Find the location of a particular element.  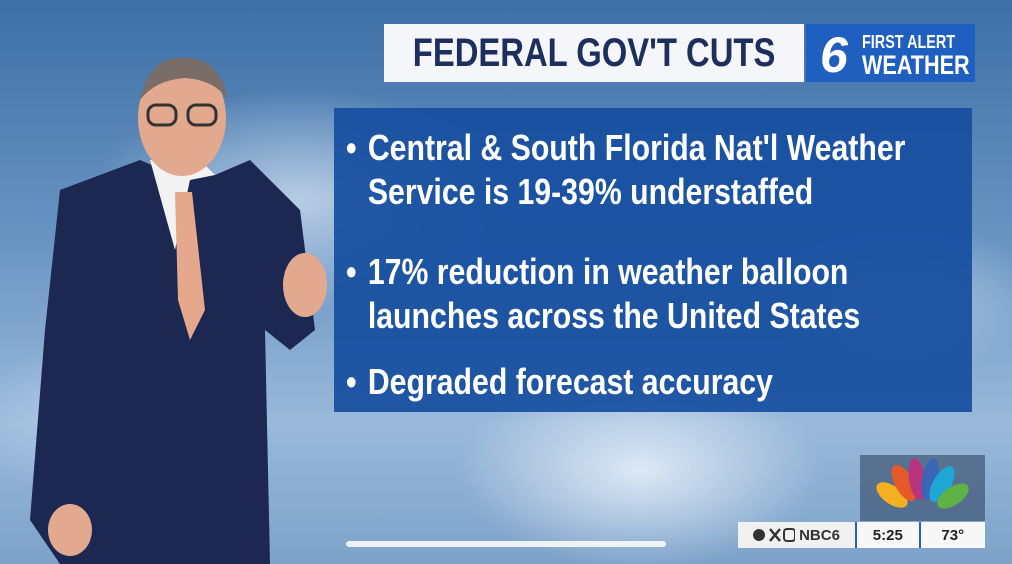

tie is located at coordinates (190, 266).